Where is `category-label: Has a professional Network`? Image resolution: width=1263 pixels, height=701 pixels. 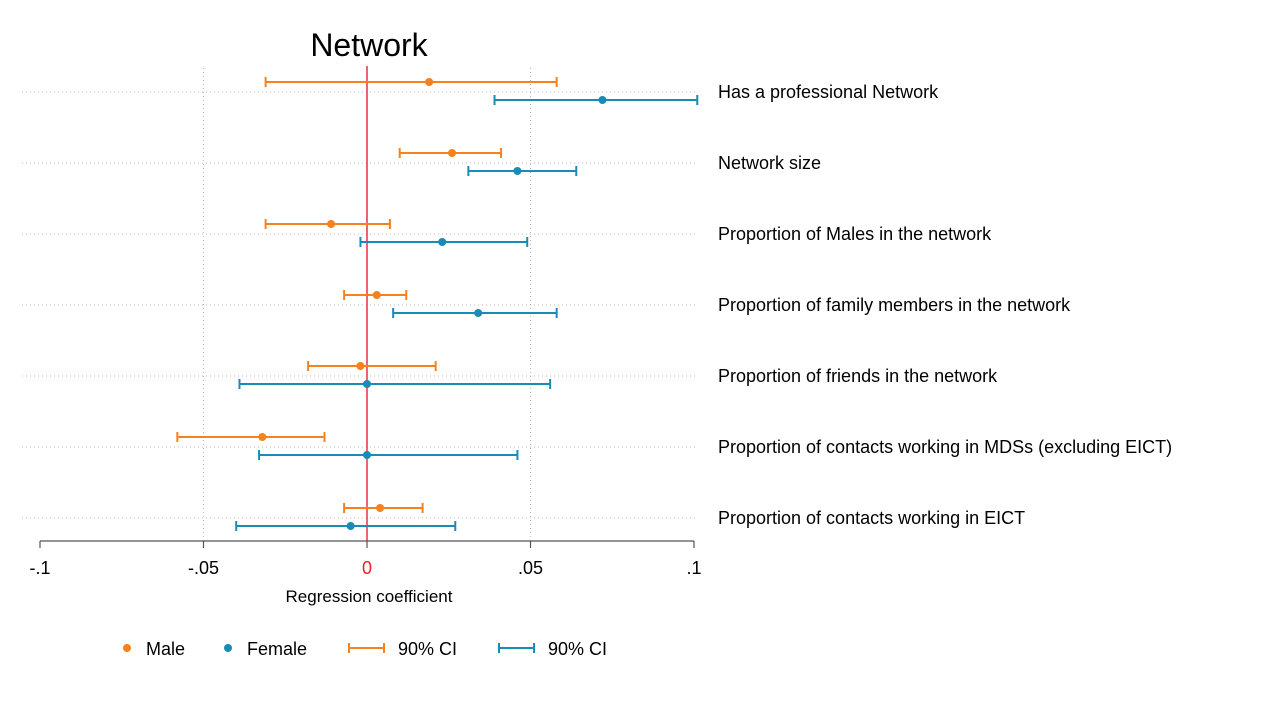
category-label: Has a professional Network is located at coordinates (828, 92).